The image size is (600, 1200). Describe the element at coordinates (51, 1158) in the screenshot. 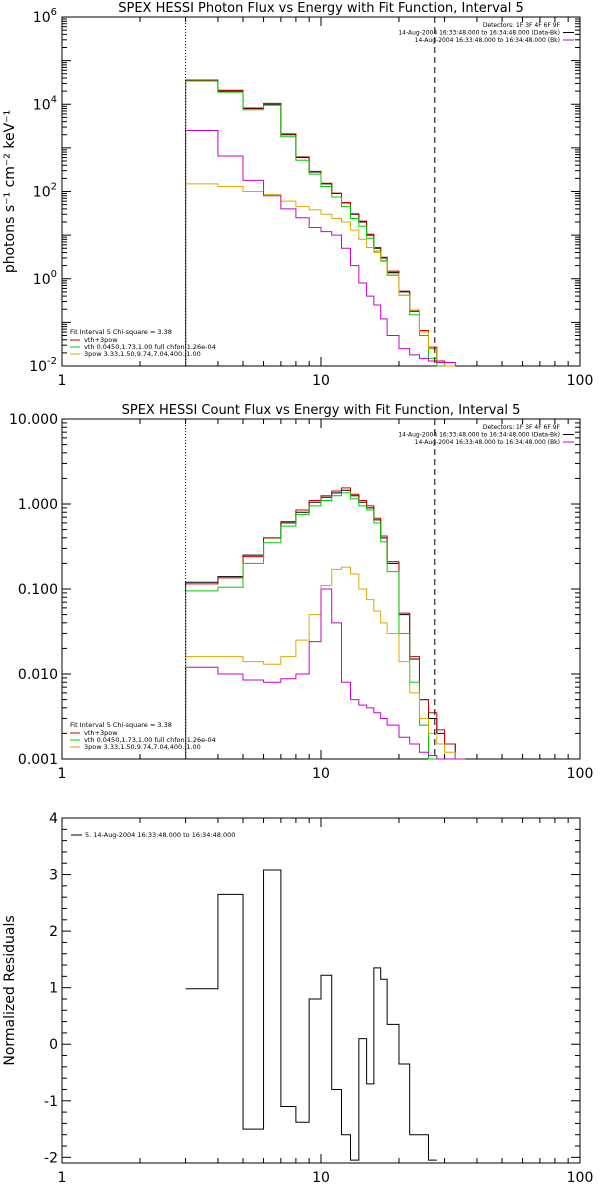

I see `y-tick-label: -2` at that location.